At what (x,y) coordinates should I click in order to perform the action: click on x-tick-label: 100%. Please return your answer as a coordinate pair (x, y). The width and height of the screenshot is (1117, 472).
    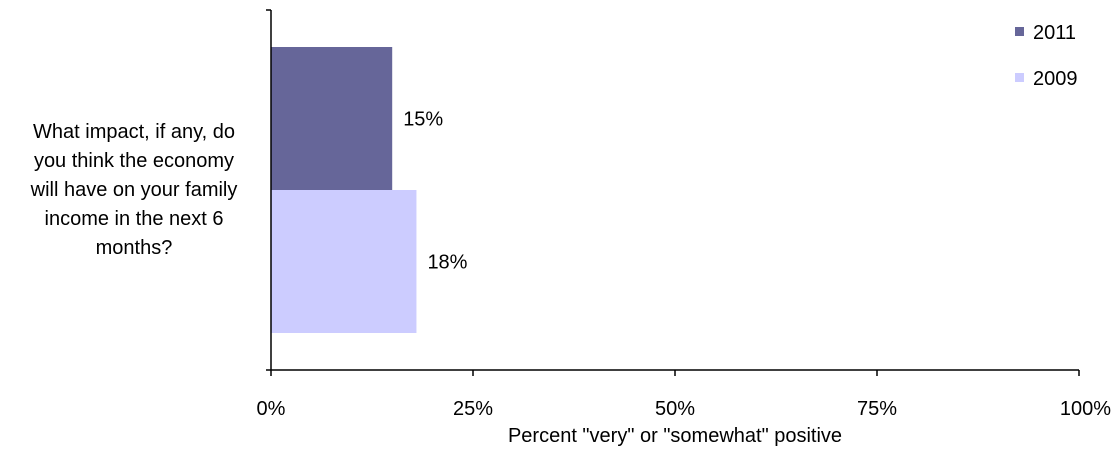
    Looking at the image, I should click on (1085, 409).